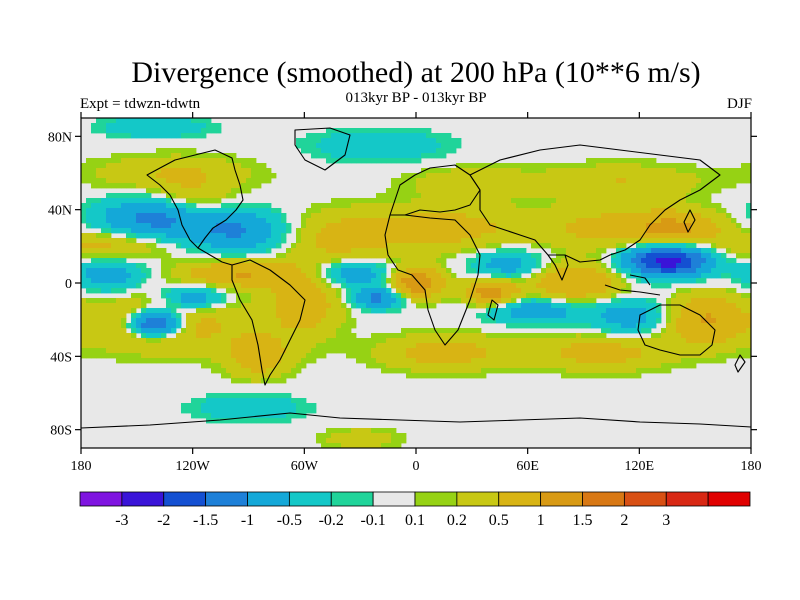 This screenshot has width=800, height=600. What do you see at coordinates (558, 267) in the screenshot?
I see `coast-india` at bounding box center [558, 267].